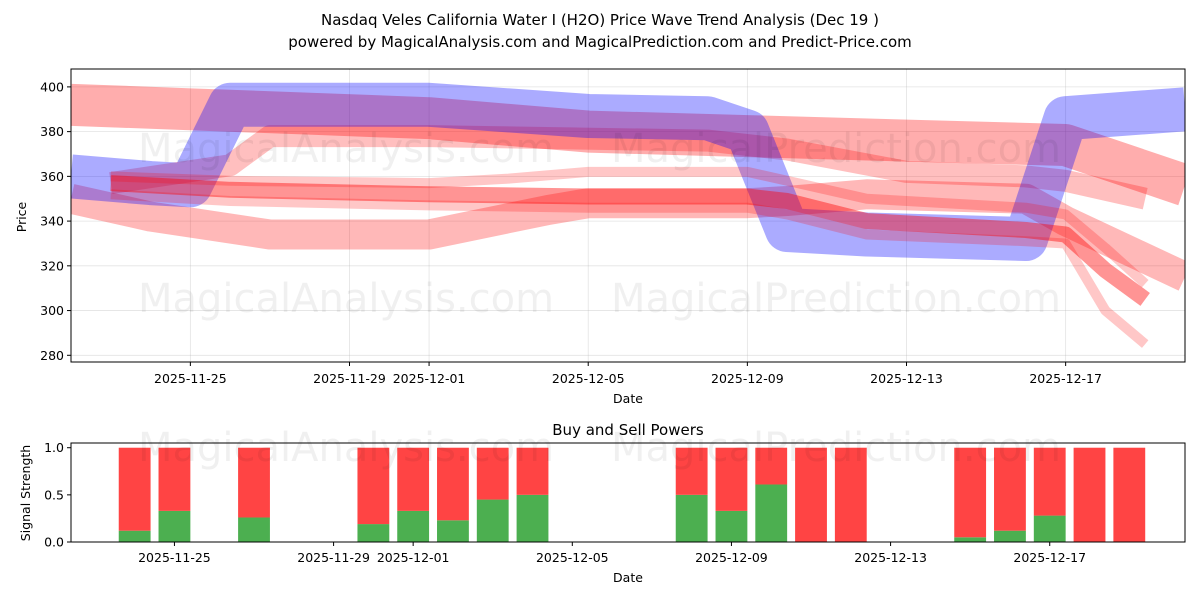 The image size is (1200, 604). Describe the element at coordinates (731, 557) in the screenshot. I see `bars-x-tick-label: 2025-12-09` at that location.